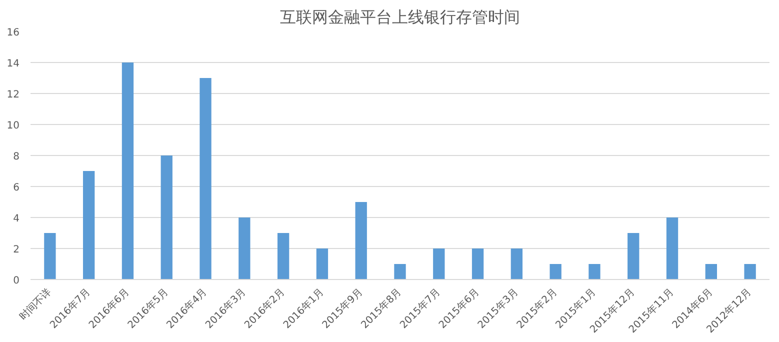 The width and height of the screenshot is (779, 342). I want to click on y-tick-label: 14, so click(13, 64).